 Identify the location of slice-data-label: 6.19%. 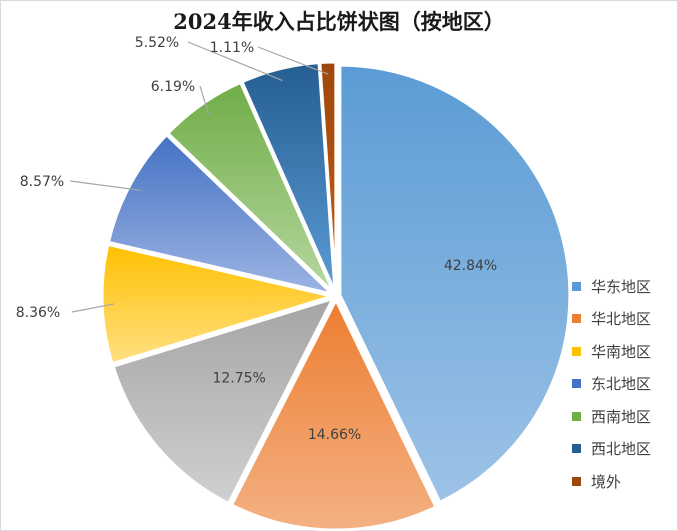
(173, 87).